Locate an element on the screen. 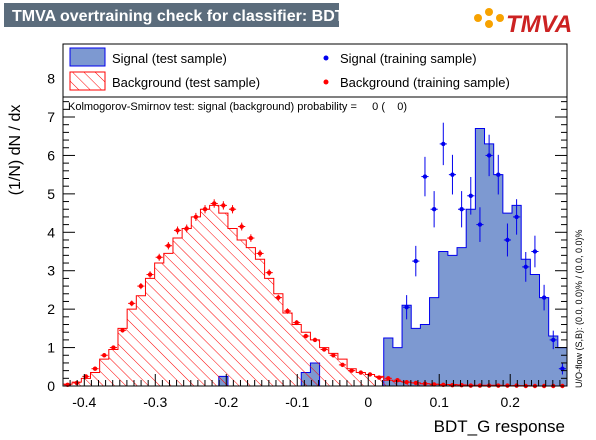 The height and width of the screenshot is (440, 596). legend-background-train-label: Background (training sample) is located at coordinates (425, 82).